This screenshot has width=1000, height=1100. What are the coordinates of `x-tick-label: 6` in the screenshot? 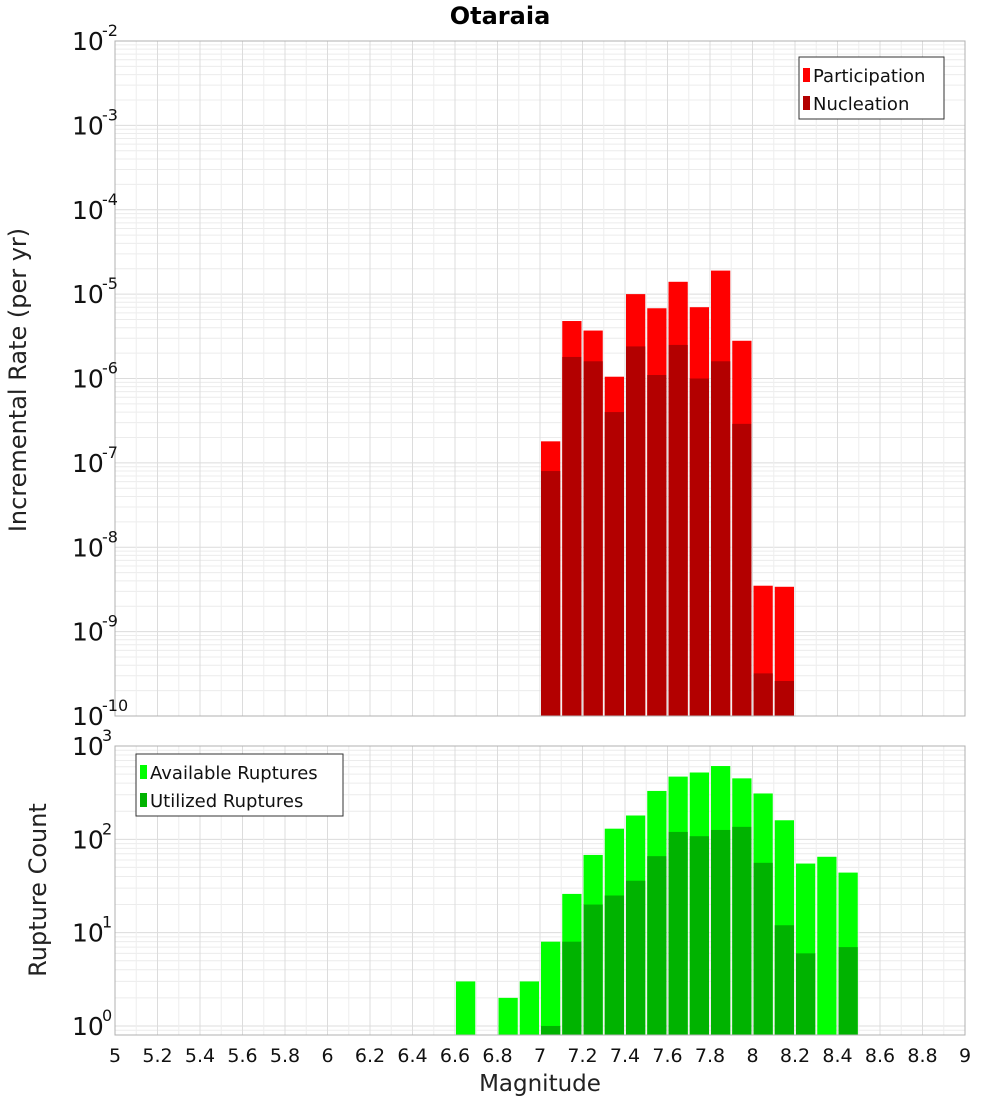 It's located at (327, 1056).